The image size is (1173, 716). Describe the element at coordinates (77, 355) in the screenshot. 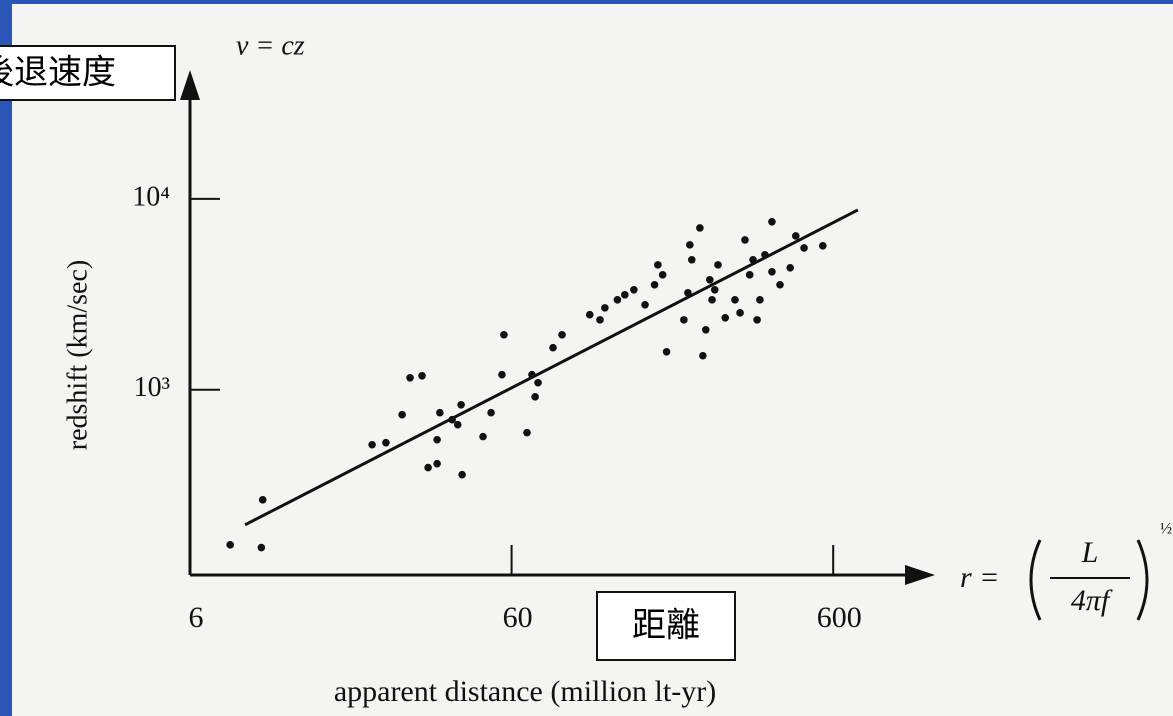

I see `y-axis-label: redshift (km/sec)` at that location.